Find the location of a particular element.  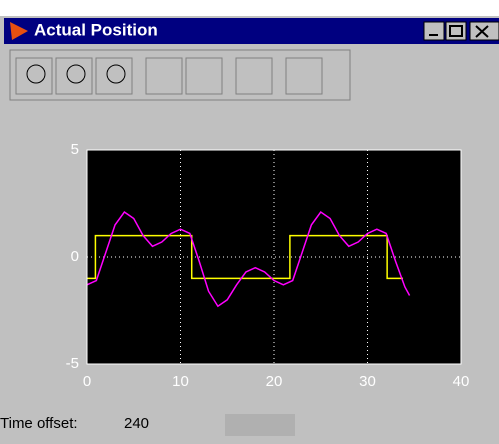

status-value: 240 is located at coordinates (136, 423).